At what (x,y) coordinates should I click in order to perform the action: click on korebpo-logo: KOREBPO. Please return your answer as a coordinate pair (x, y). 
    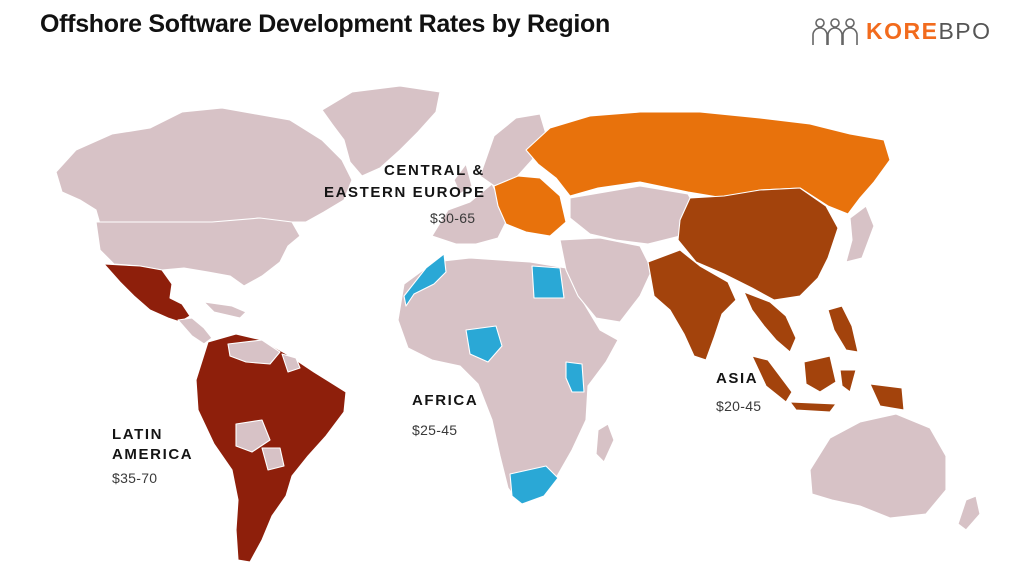
    Looking at the image, I should click on (902, 31).